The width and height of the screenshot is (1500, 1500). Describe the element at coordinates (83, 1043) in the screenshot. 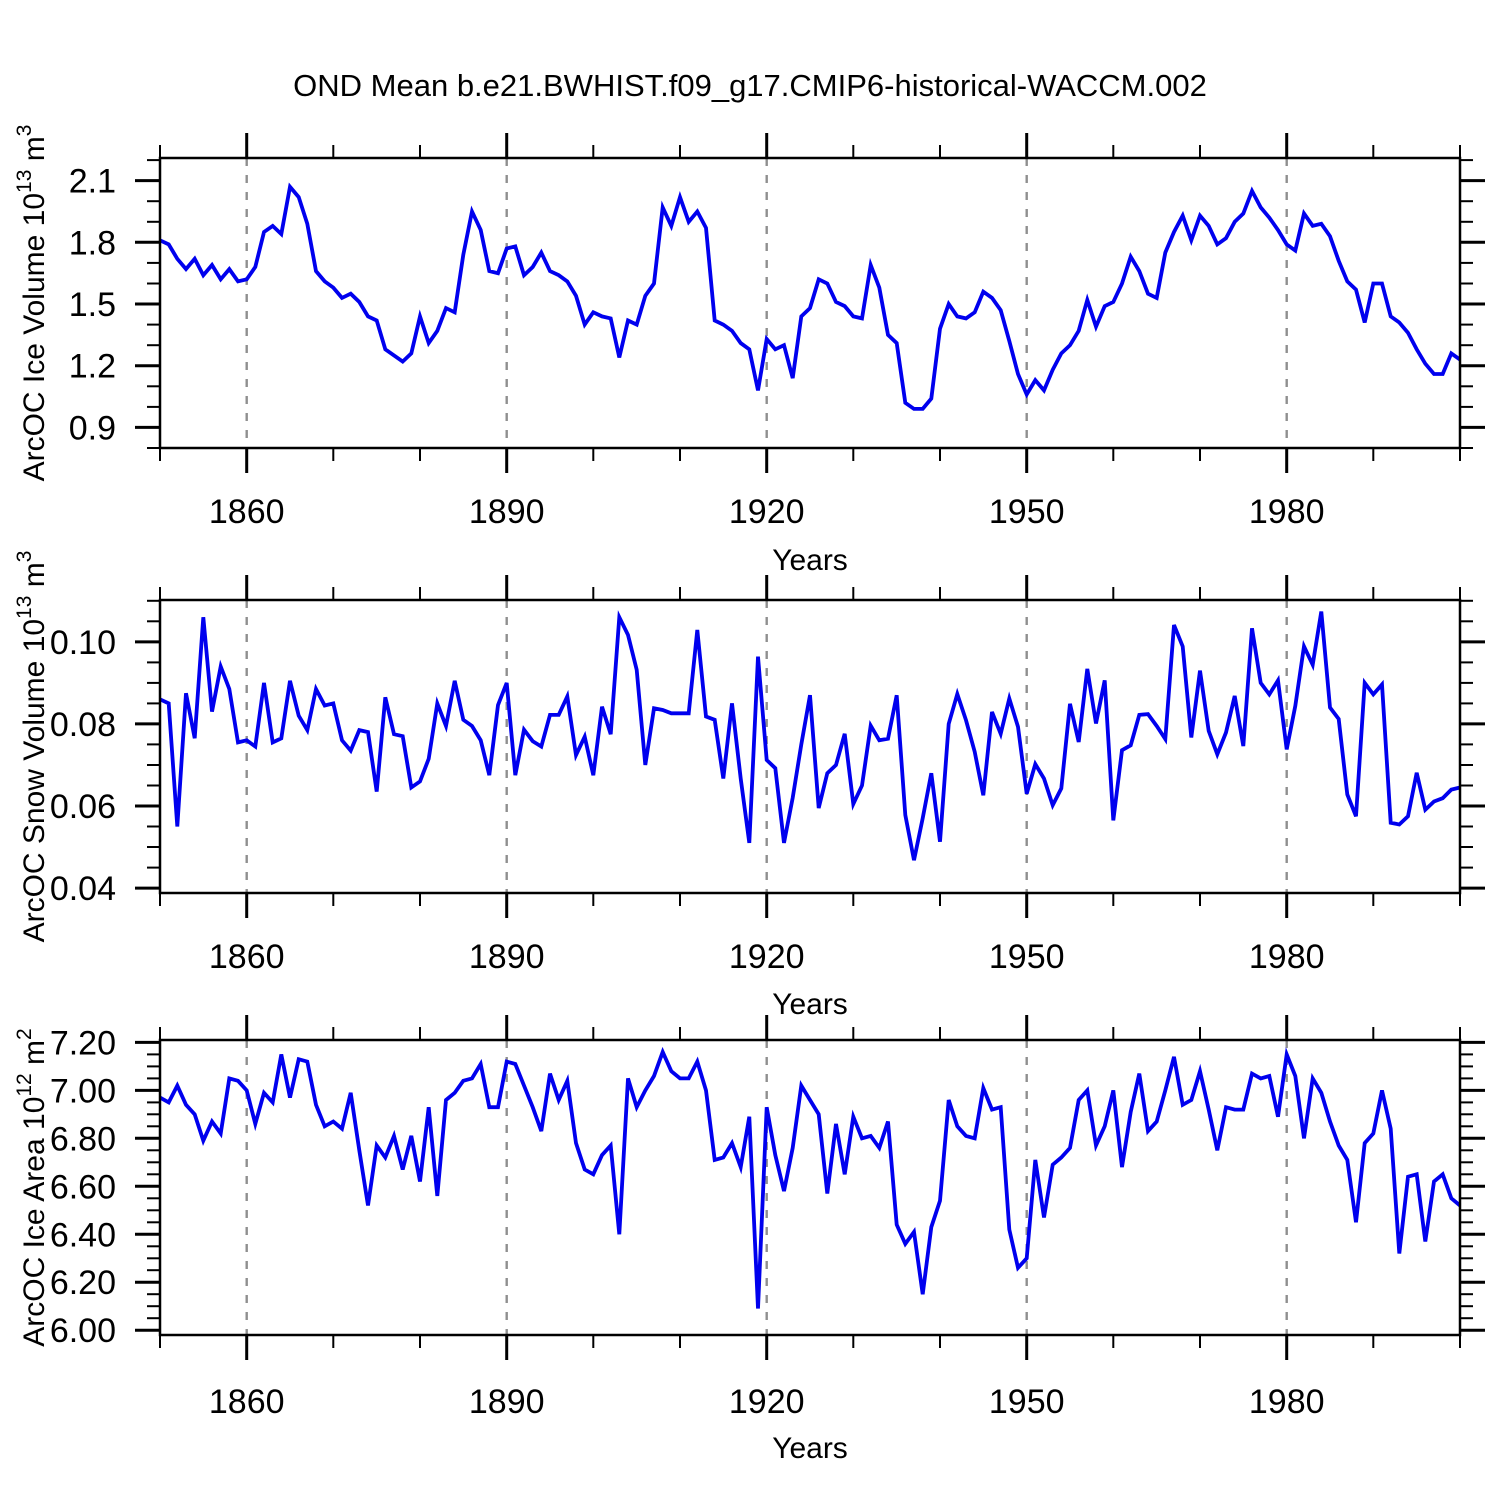

I see `y-tick-label: 7.20` at that location.